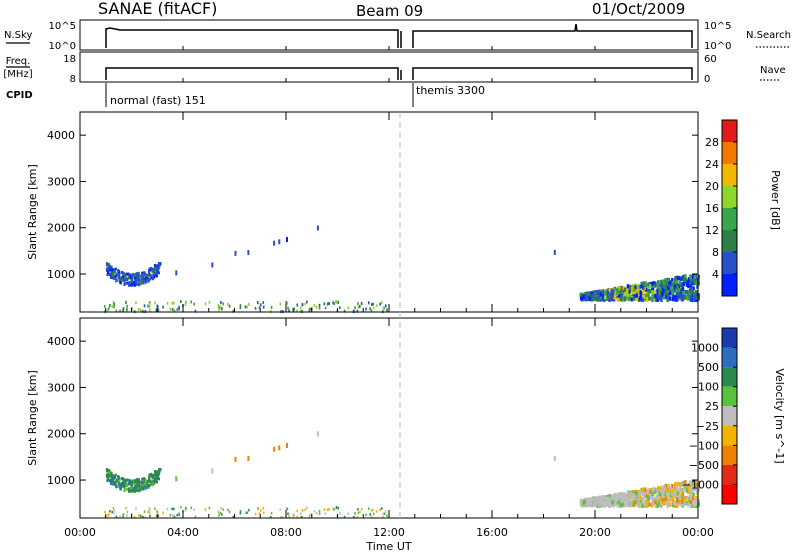 This screenshot has height=558, width=800. What do you see at coordinates (712, 208) in the screenshot?
I see `colorbar-tick-label: 16` at bounding box center [712, 208].